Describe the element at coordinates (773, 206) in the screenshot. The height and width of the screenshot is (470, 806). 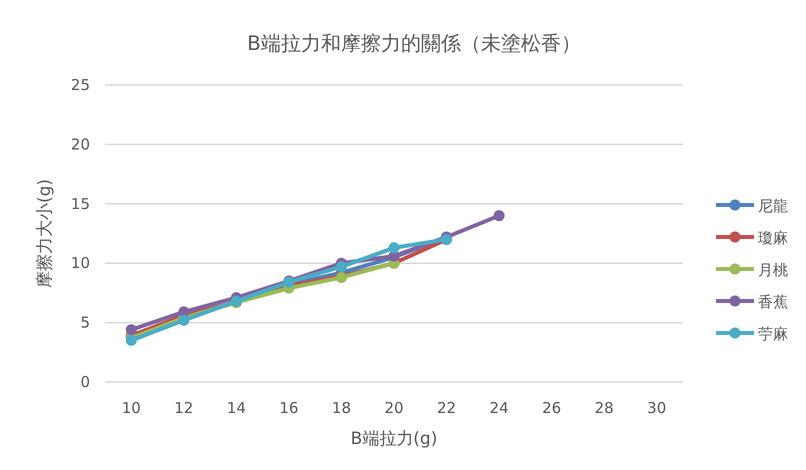
I see `legend-label: 尼龍` at that location.